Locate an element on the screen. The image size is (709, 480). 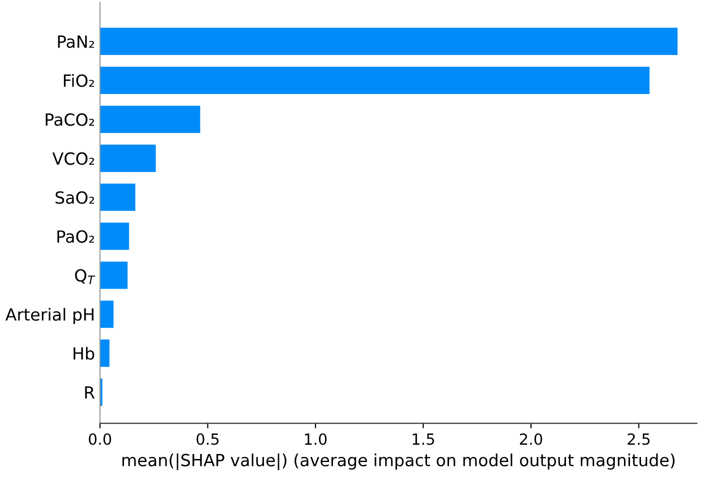
y-tick-label: R is located at coordinates (90, 392).